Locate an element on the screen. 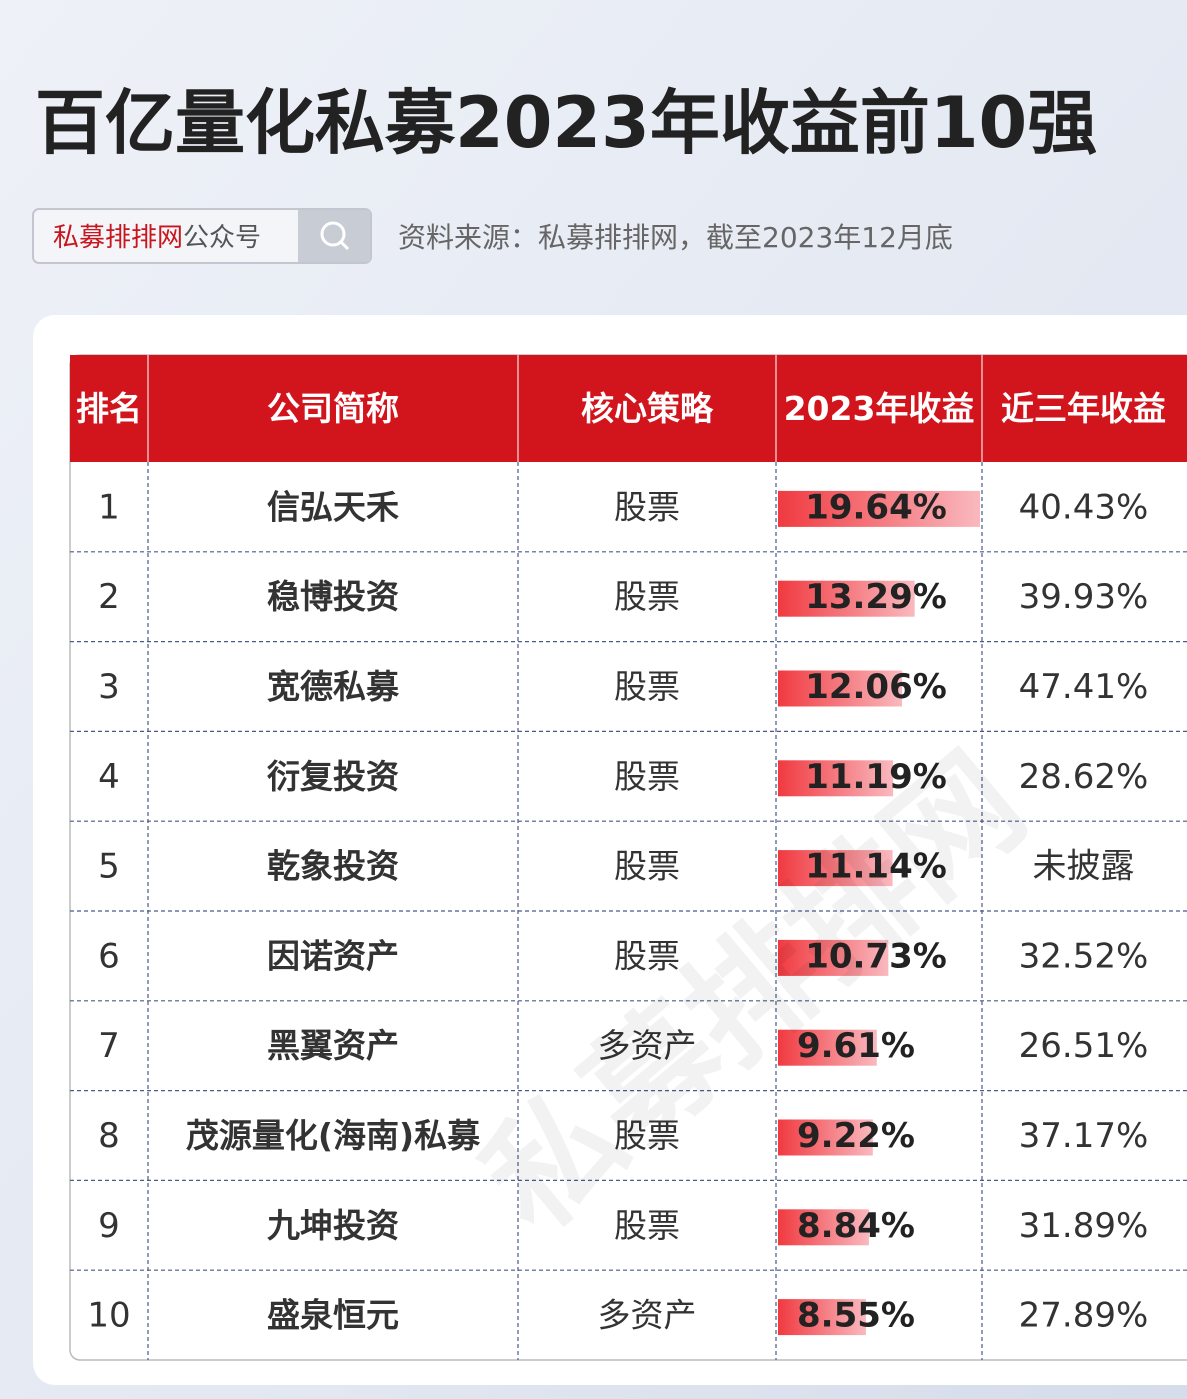 The height and width of the screenshot is (1399, 1187). search-brand: 私募排排网 is located at coordinates (118, 238).